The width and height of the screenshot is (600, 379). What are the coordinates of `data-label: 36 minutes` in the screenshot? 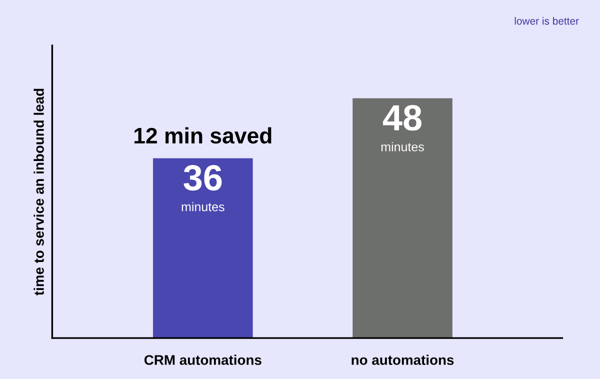 It's located at (203, 188).